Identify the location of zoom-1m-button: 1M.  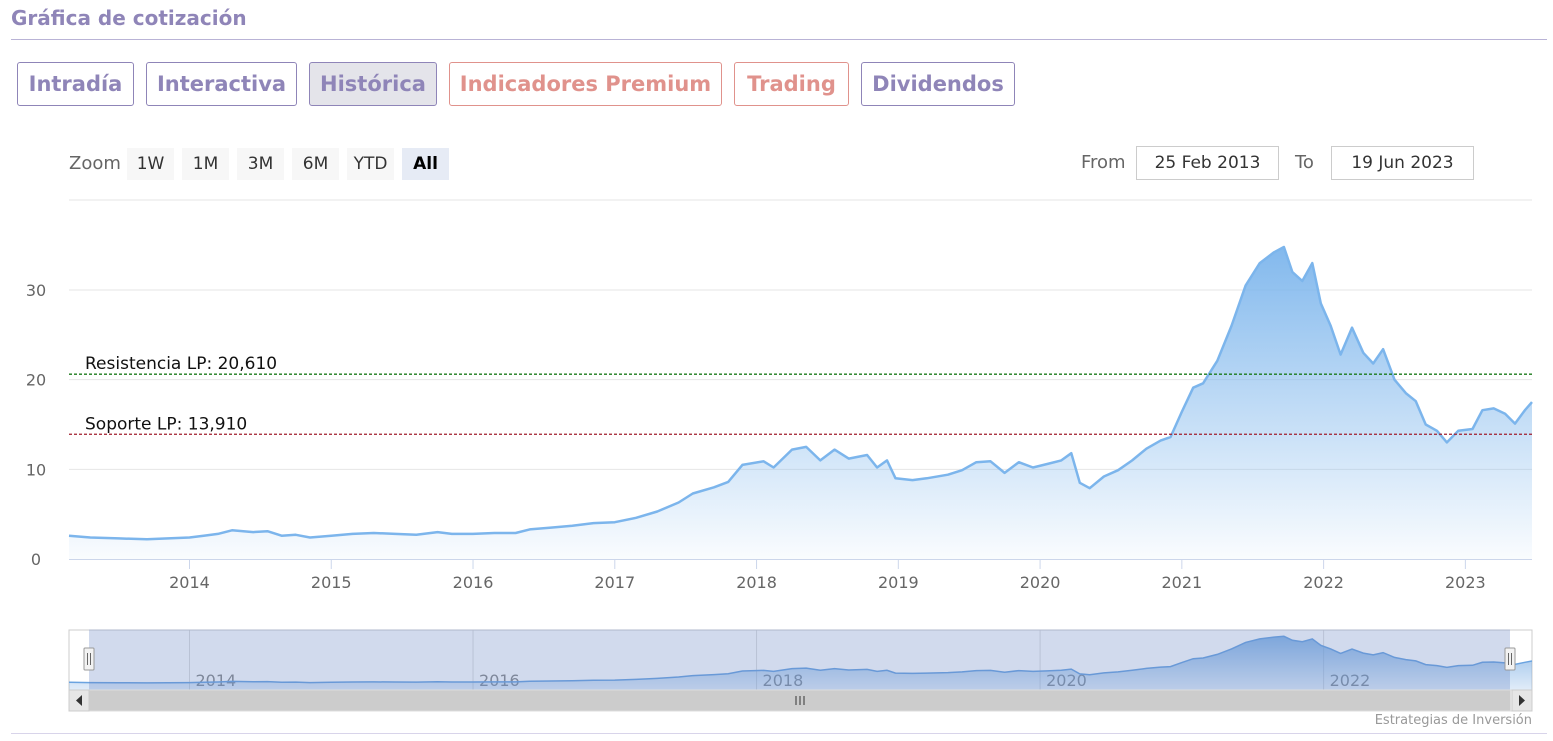
(205, 164).